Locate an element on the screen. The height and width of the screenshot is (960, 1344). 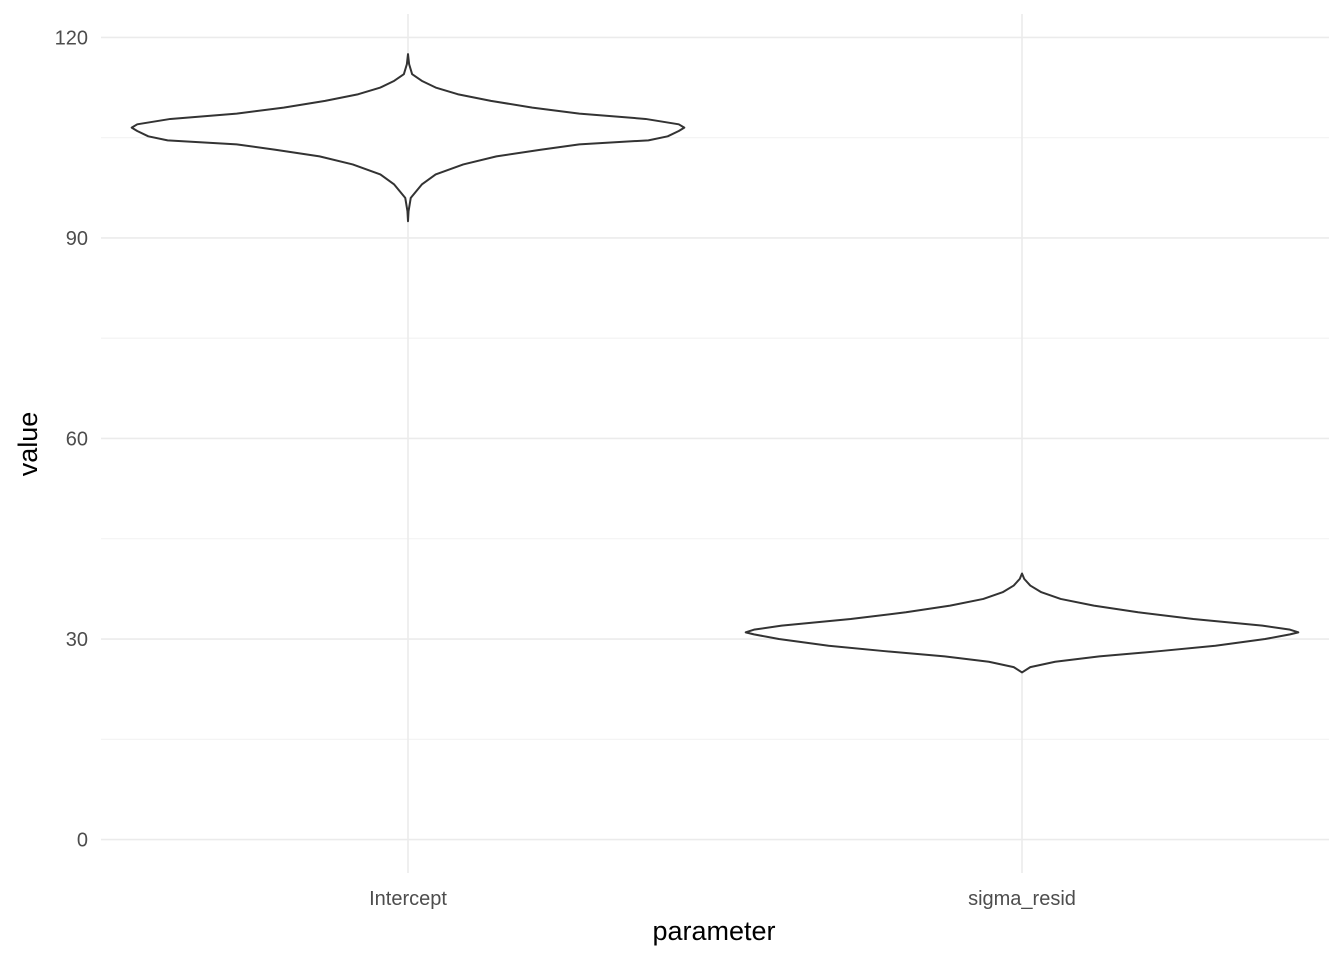
y-tick-labels: 0 30 60 90 120 is located at coordinates (71, 439).